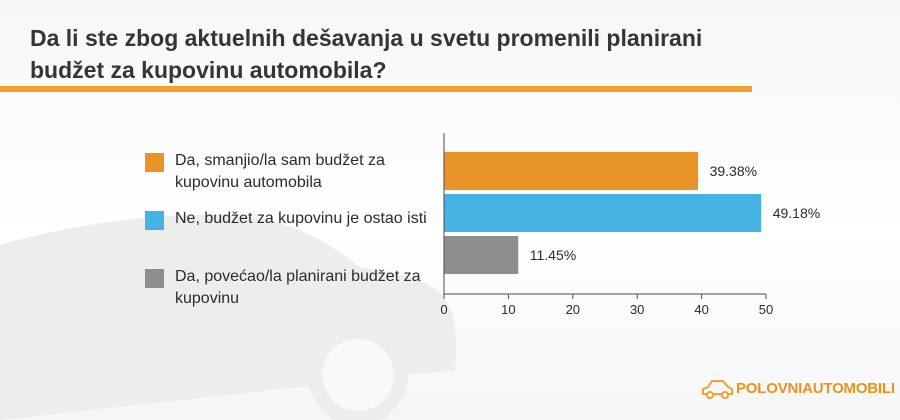  What do you see at coordinates (848, 388) in the screenshot?
I see `brand-wordmark-part2: AUTOMOBILI` at bounding box center [848, 388].